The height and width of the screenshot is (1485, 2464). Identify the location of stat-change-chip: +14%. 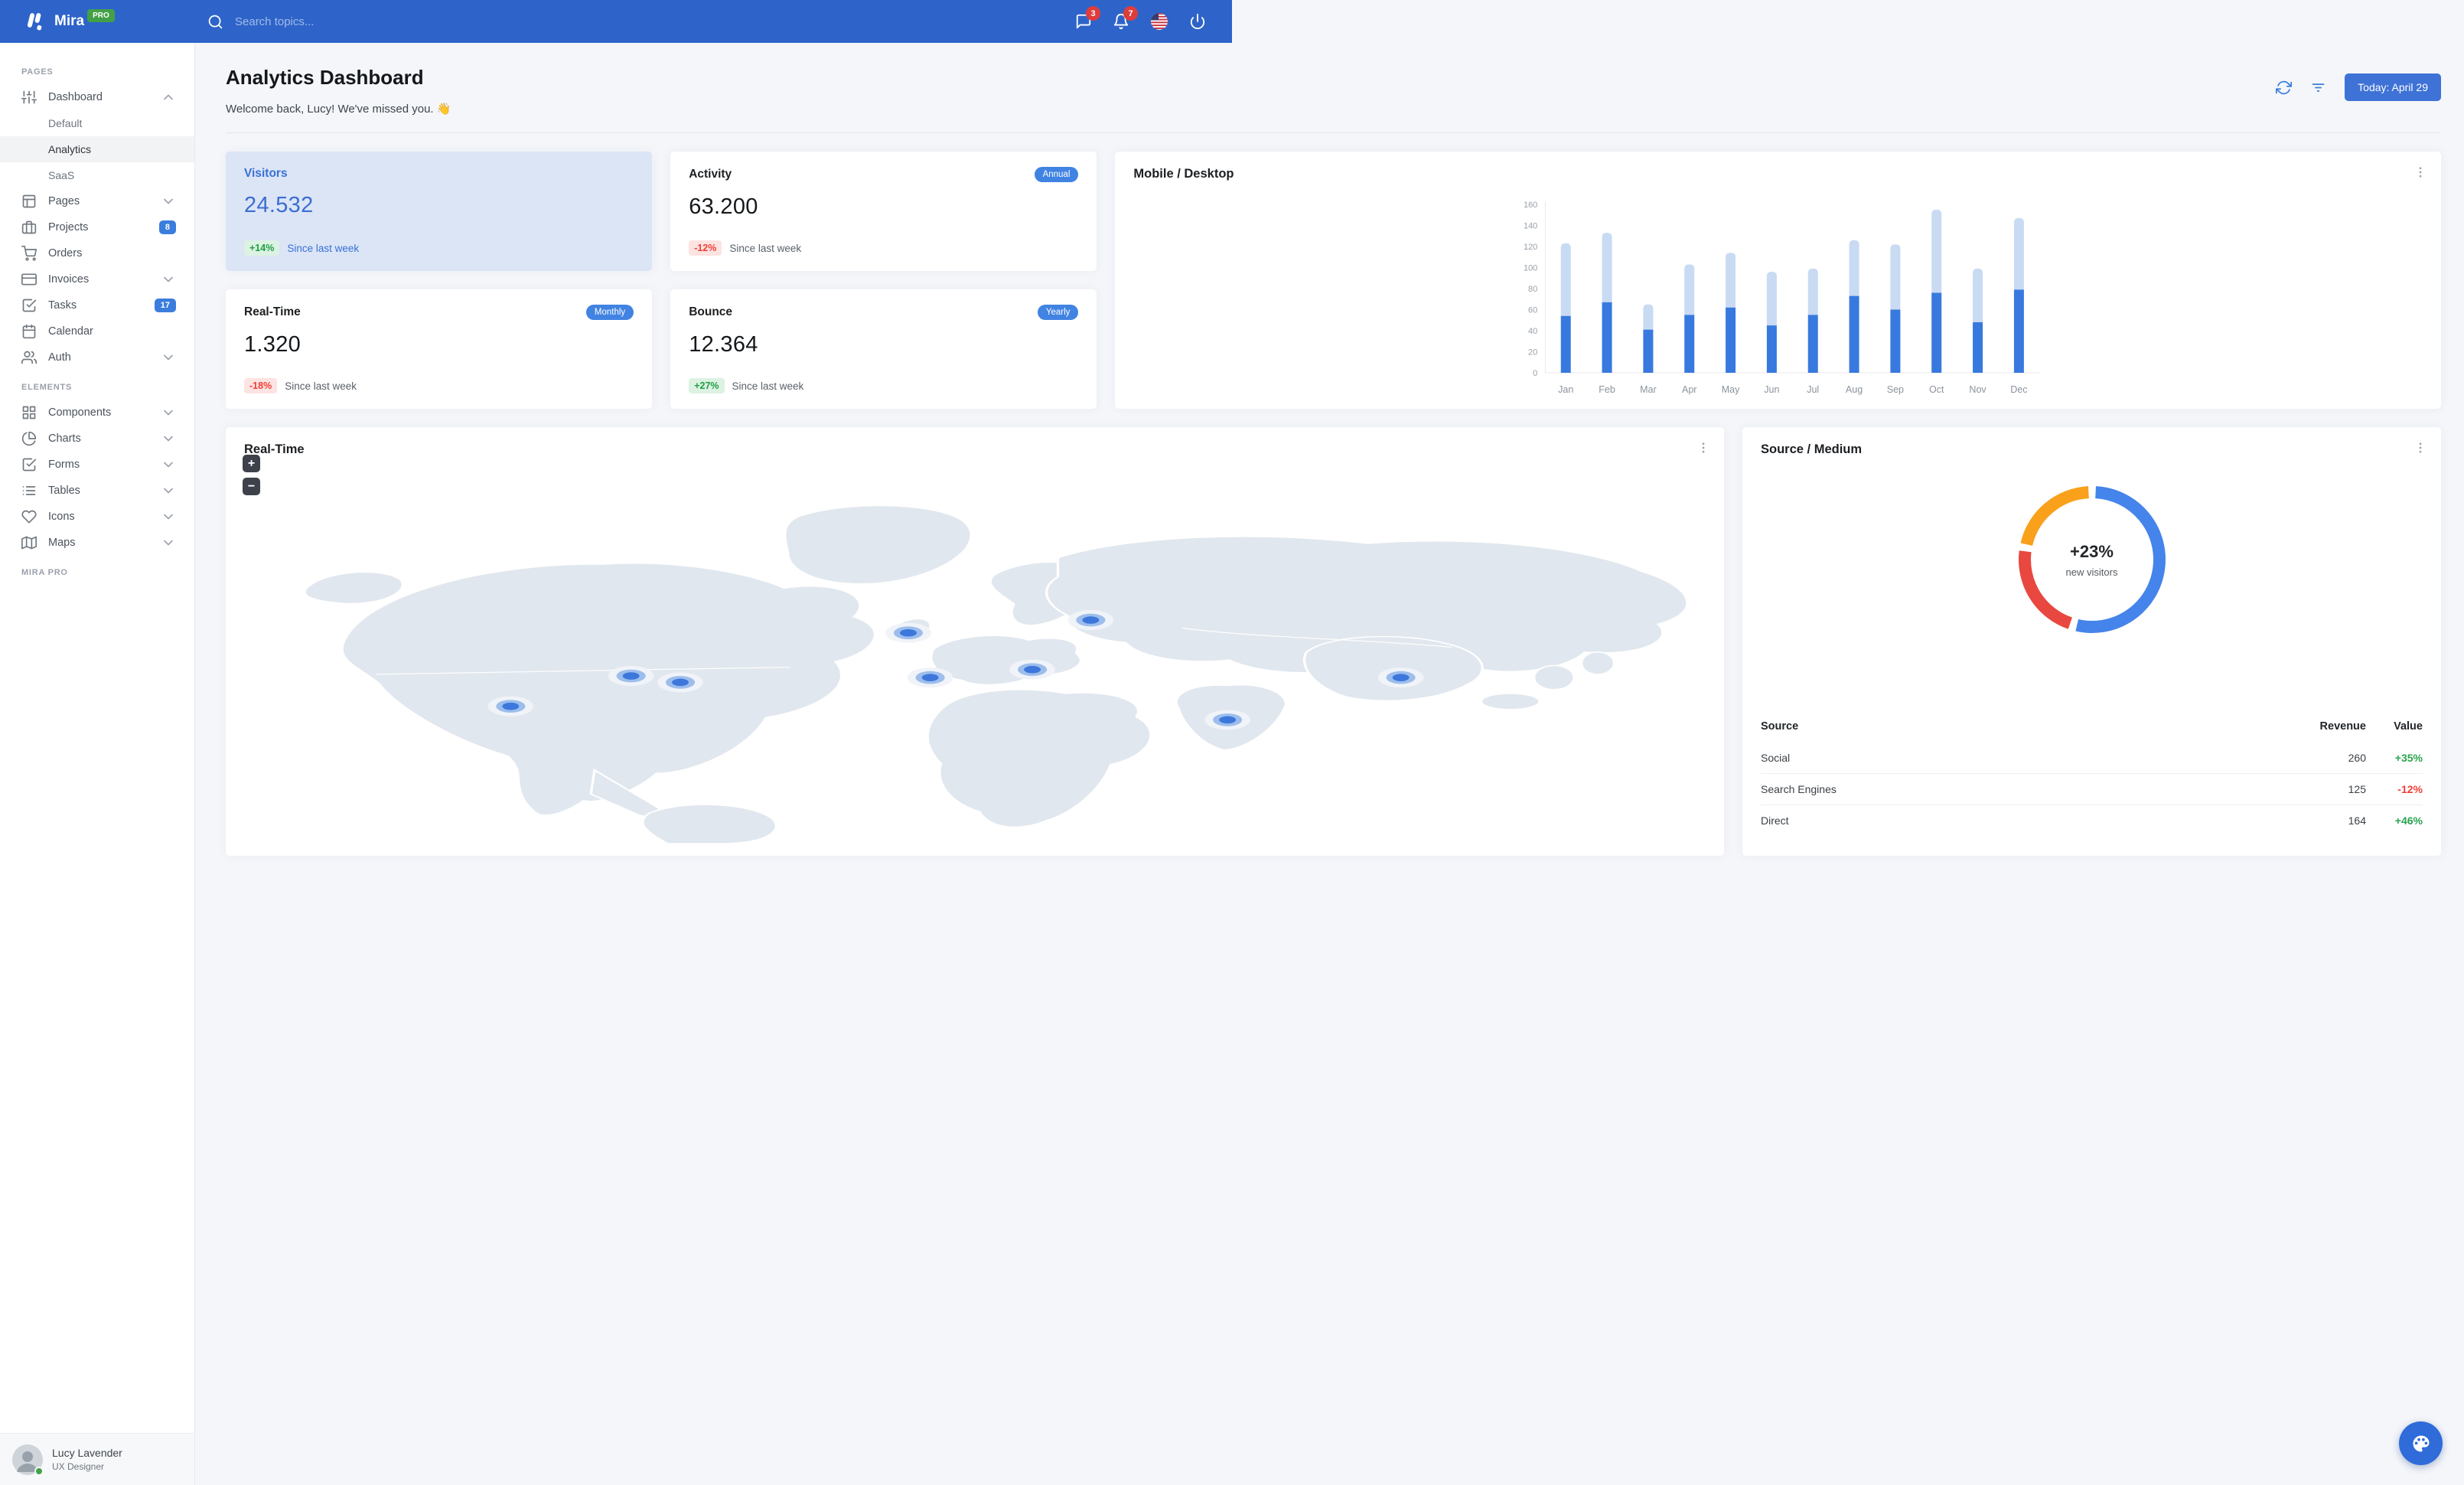
(262, 248).